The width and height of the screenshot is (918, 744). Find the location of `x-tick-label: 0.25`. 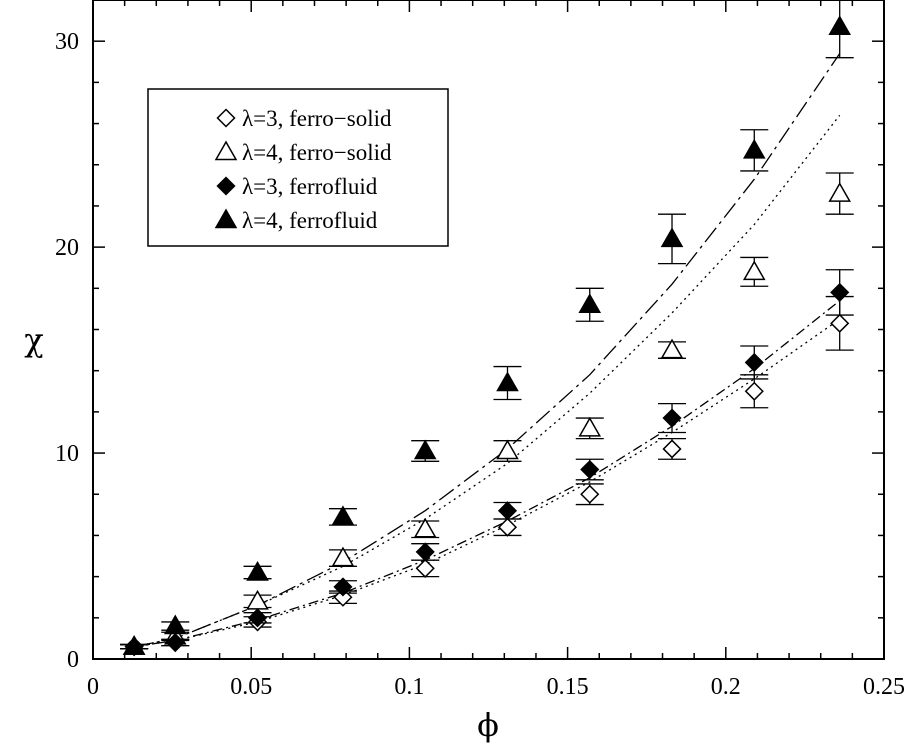

x-tick-label: 0.25 is located at coordinates (884, 687).